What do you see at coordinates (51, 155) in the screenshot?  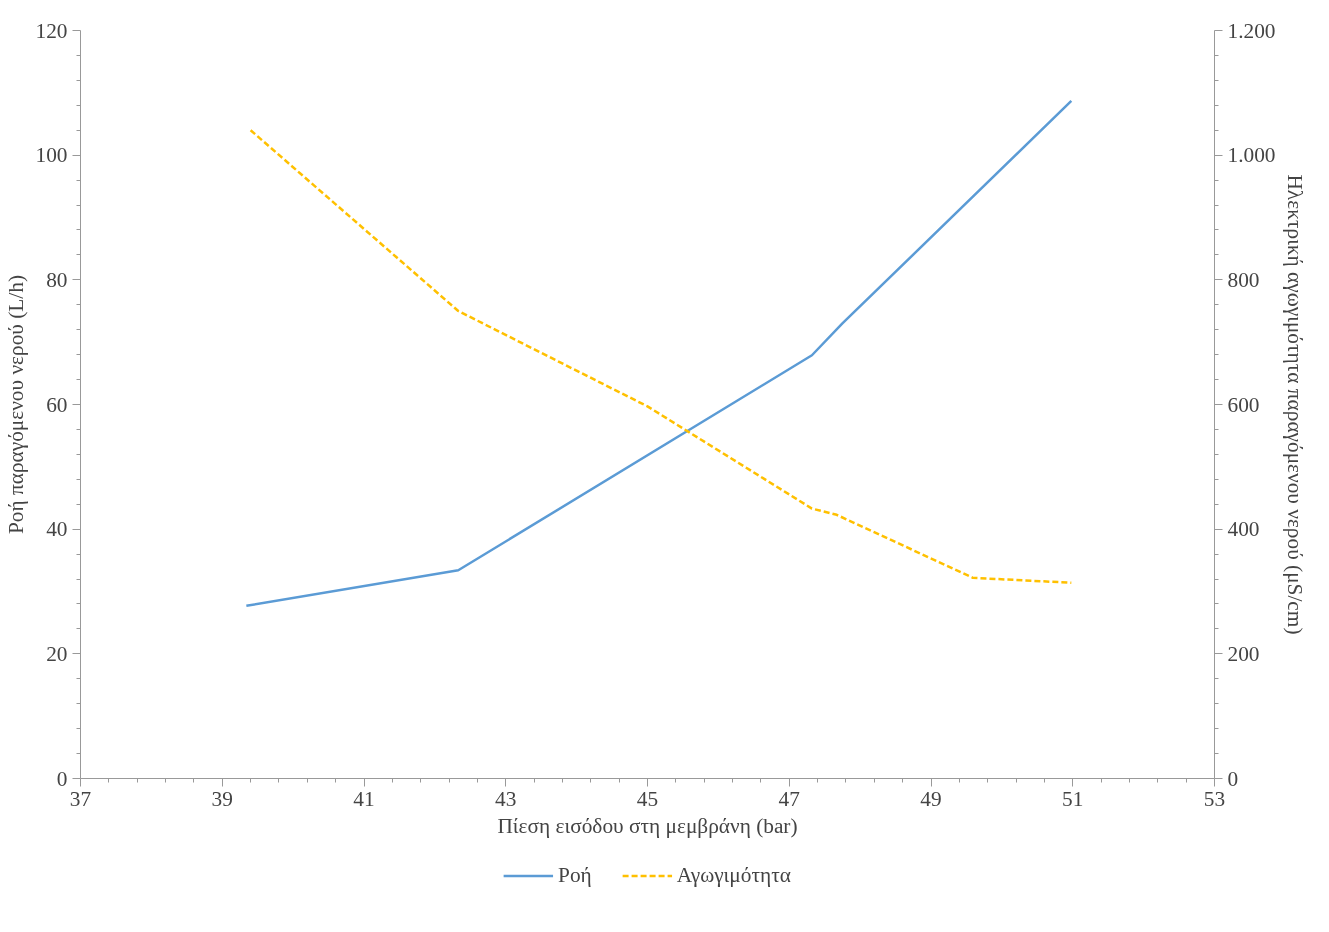 I see `y-tick-label: 100` at bounding box center [51, 155].